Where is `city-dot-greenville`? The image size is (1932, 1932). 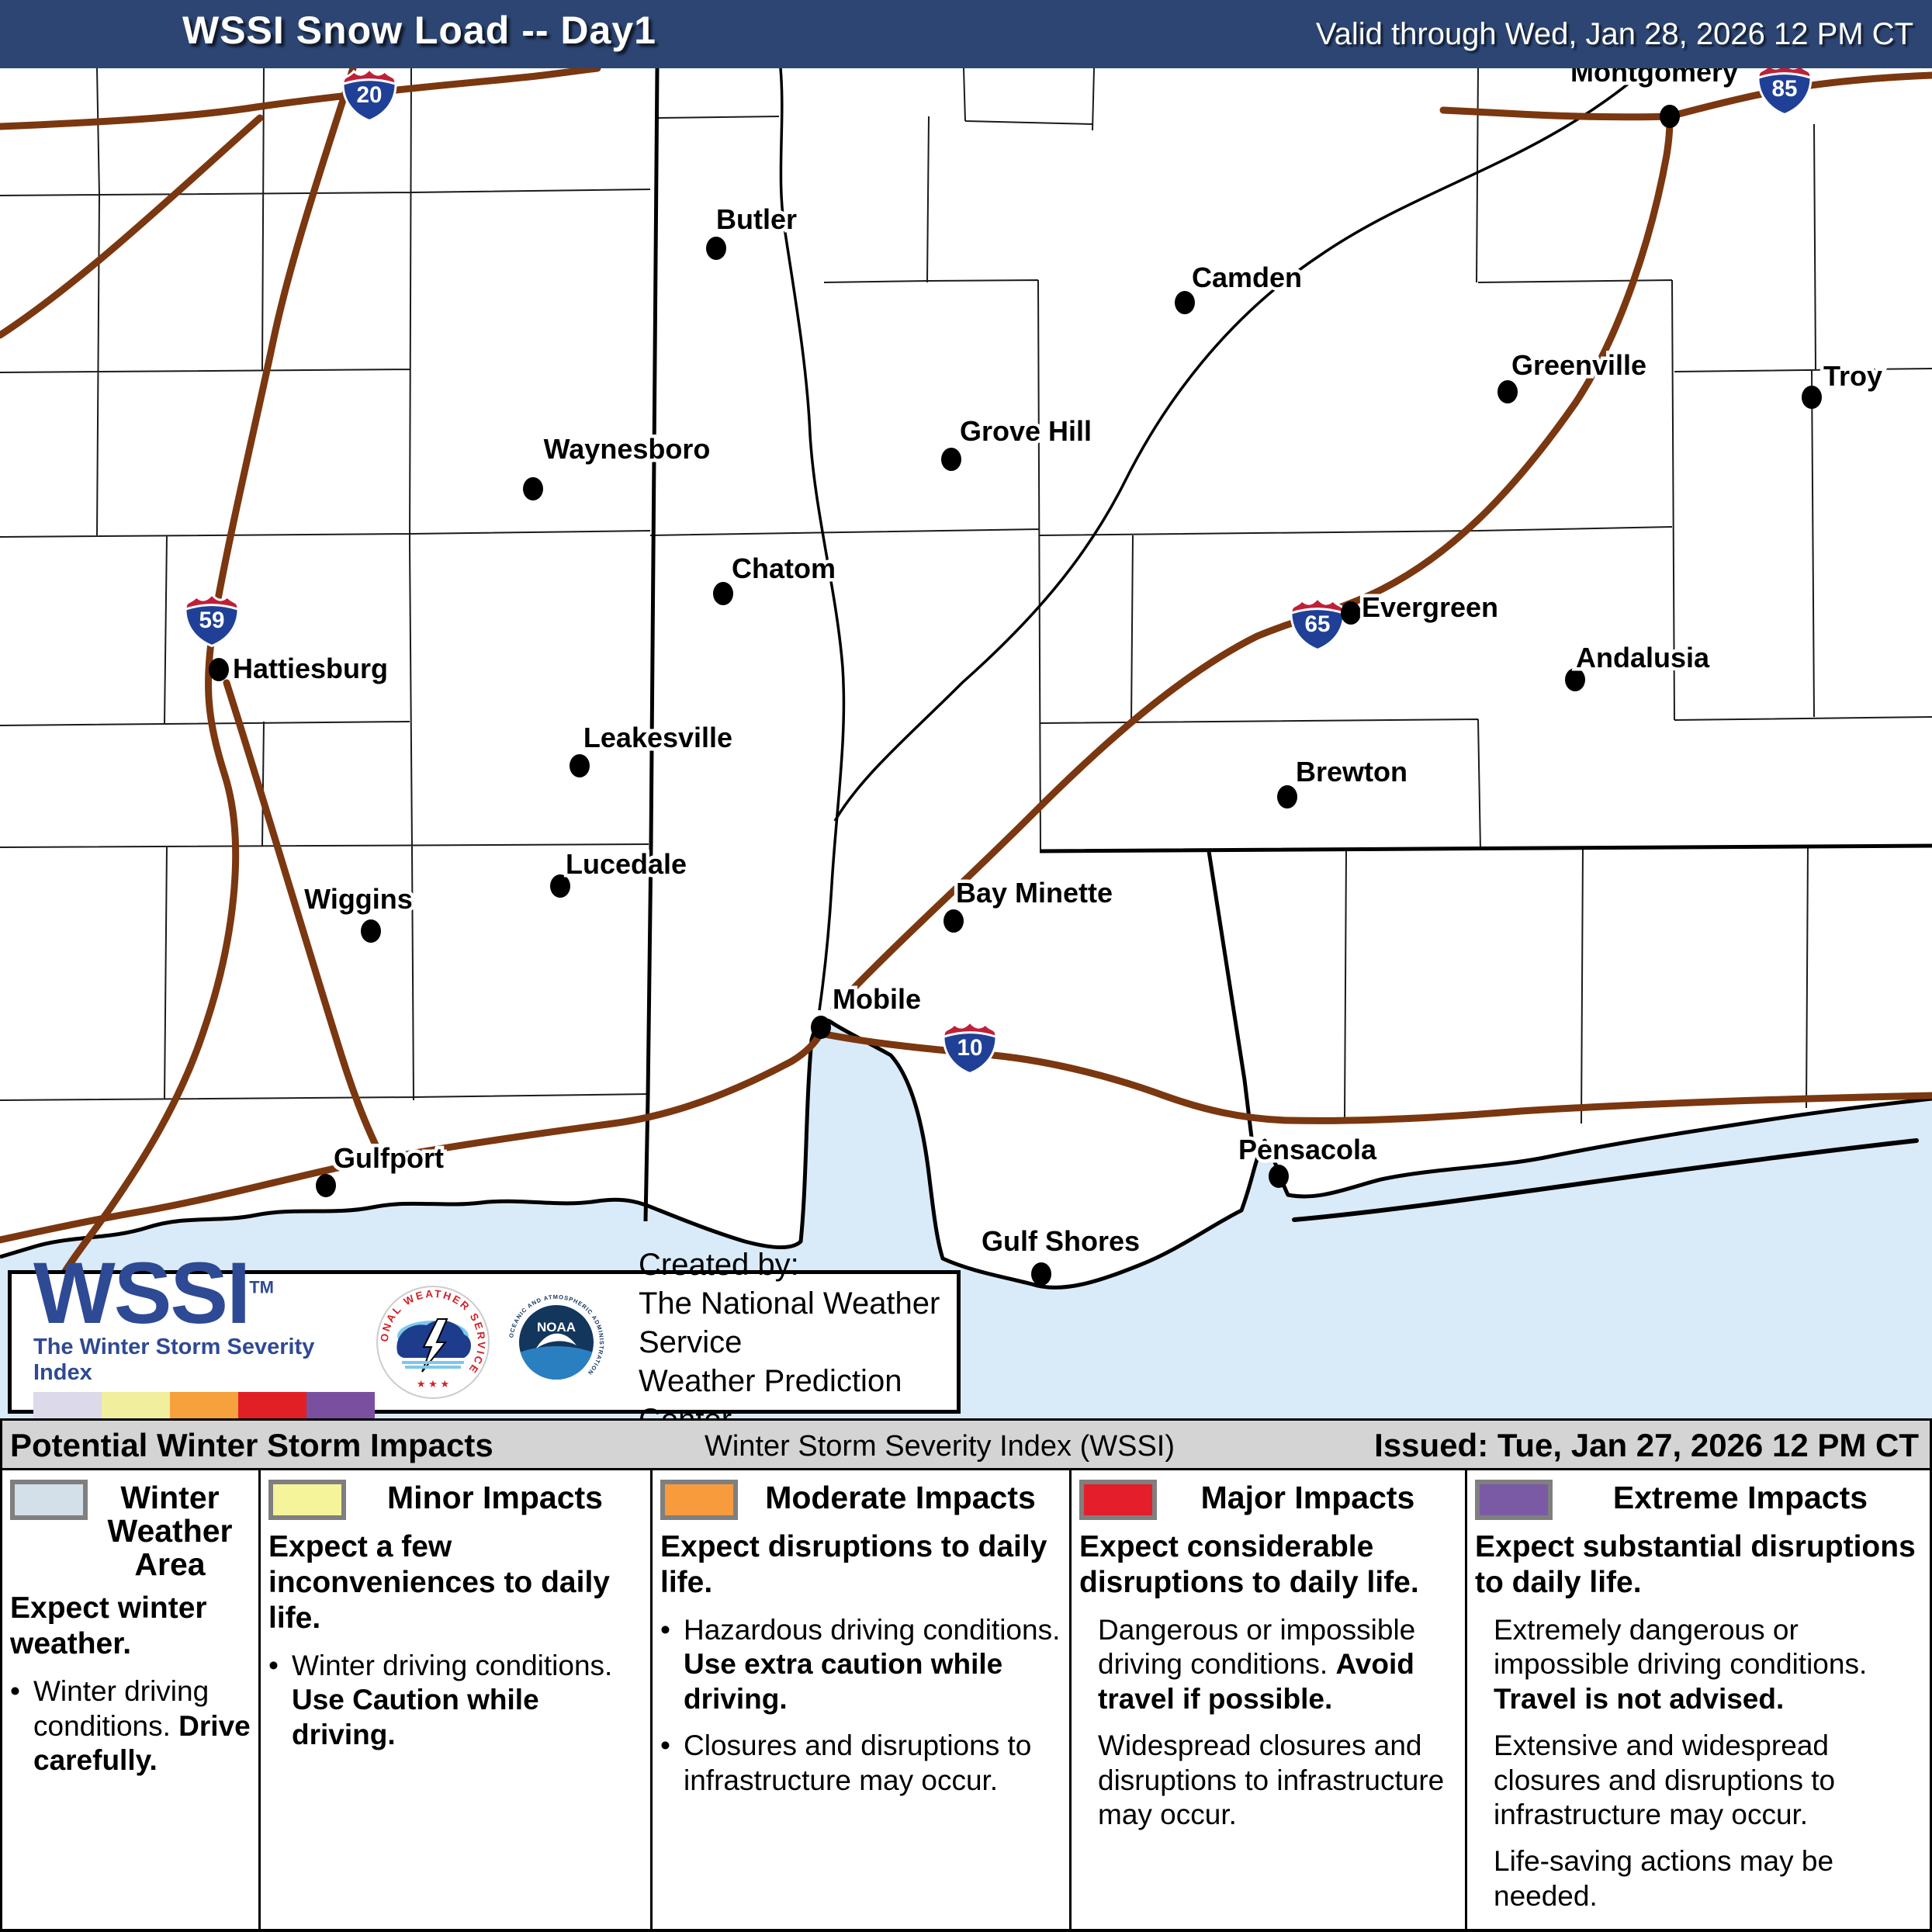
city-dot-greenville is located at coordinates (1507, 391).